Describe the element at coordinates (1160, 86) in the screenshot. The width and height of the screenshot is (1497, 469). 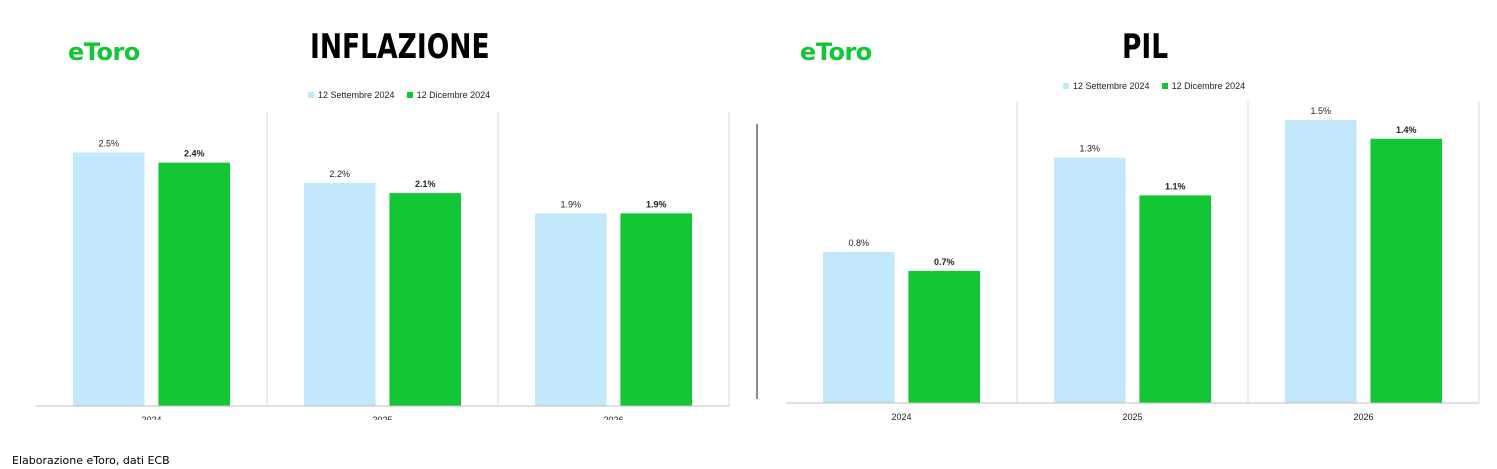
I see `gdp-legend: 12 Settembre 2024 12 Dicembre 2024` at that location.